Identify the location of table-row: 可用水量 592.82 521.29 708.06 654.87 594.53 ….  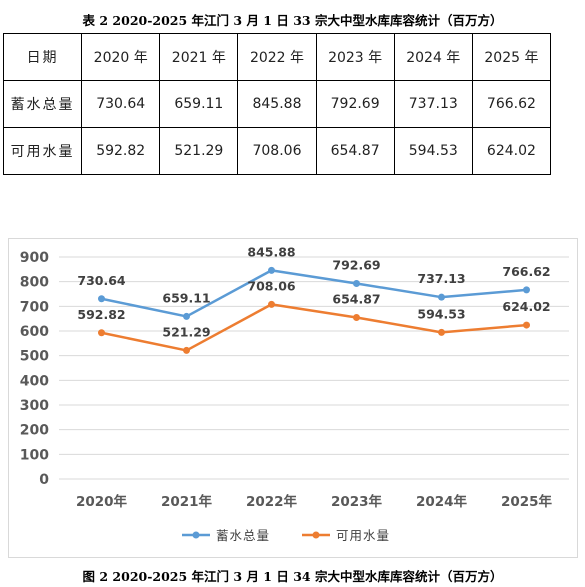
(277, 151).